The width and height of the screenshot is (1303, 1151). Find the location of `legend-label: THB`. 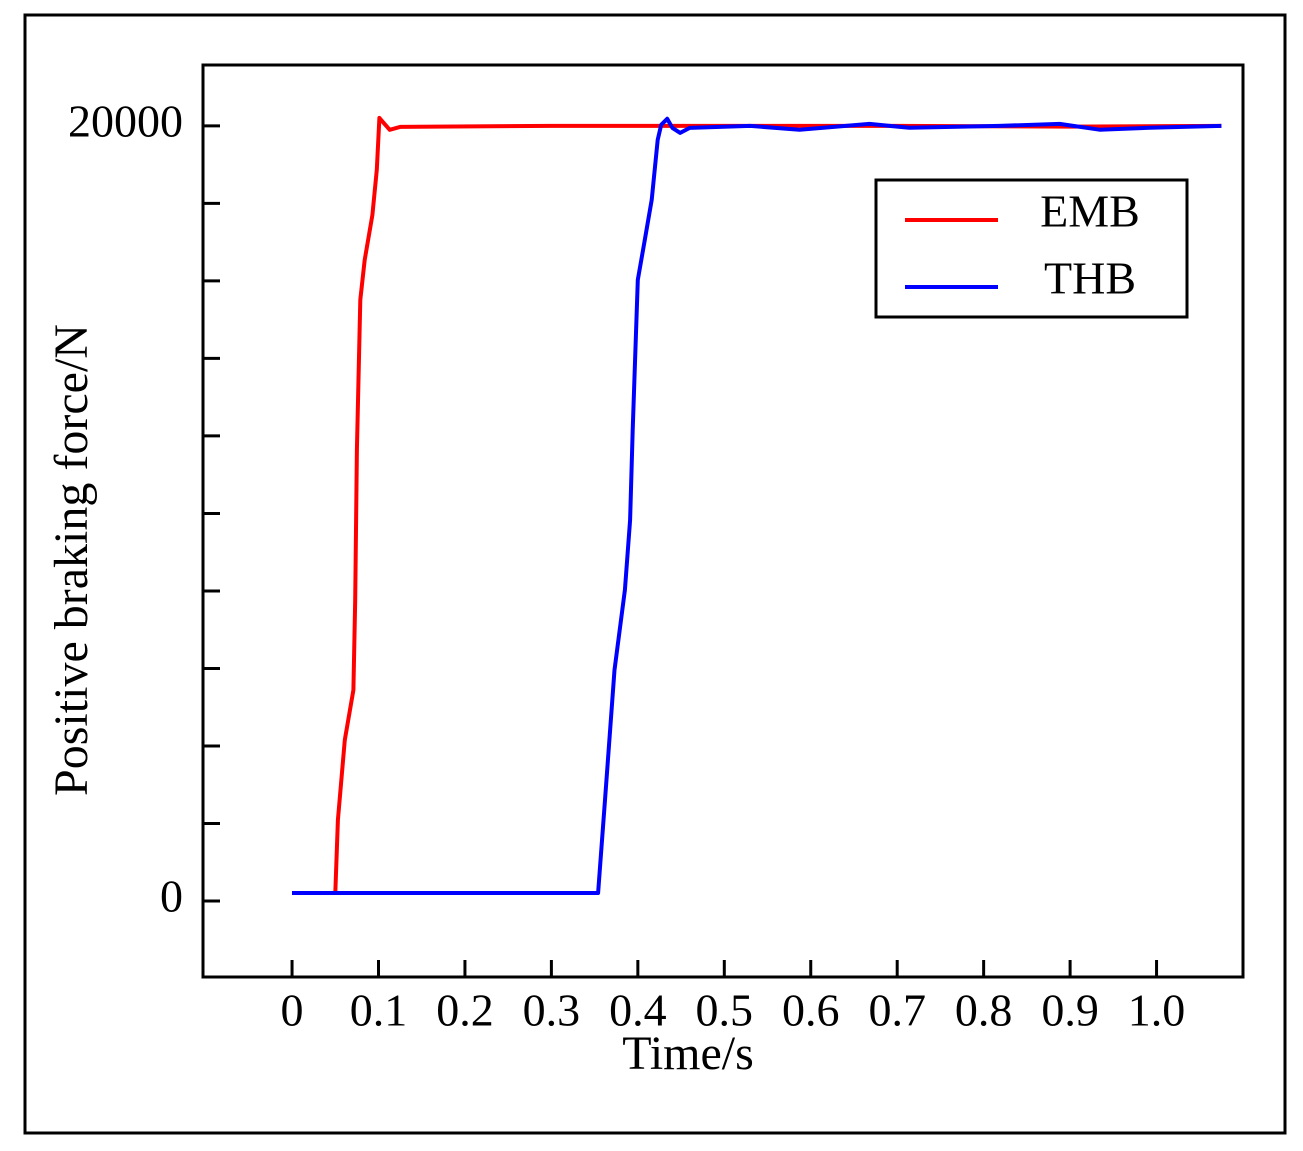

legend-label: THB is located at coordinates (1090, 278).